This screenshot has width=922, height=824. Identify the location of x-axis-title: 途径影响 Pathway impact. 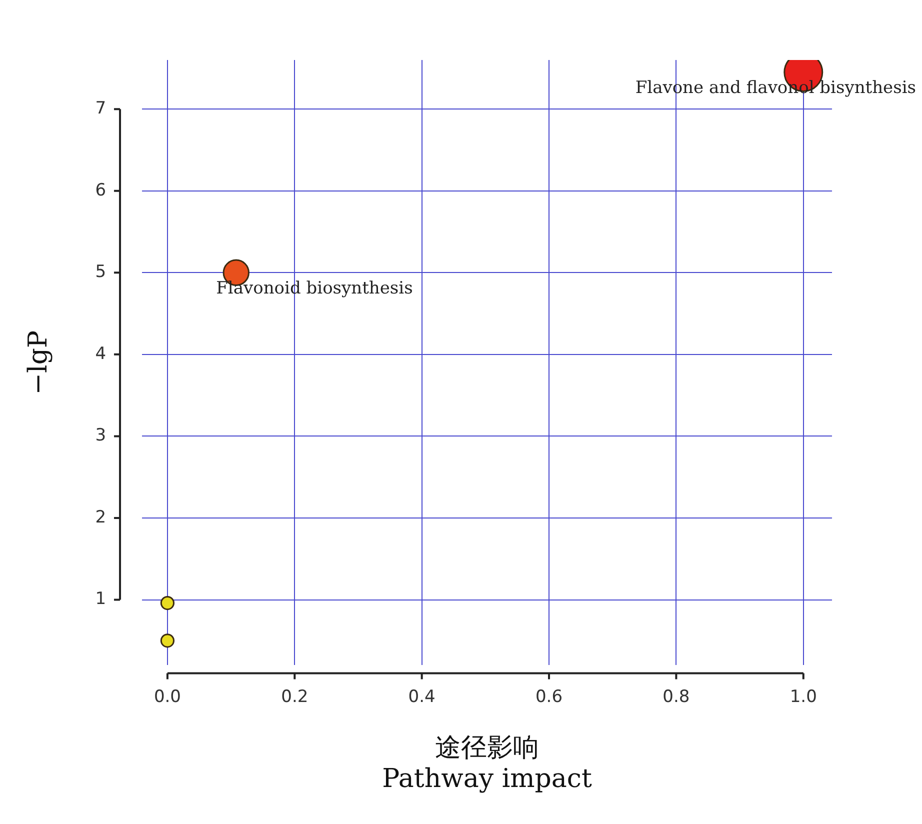
(487, 763).